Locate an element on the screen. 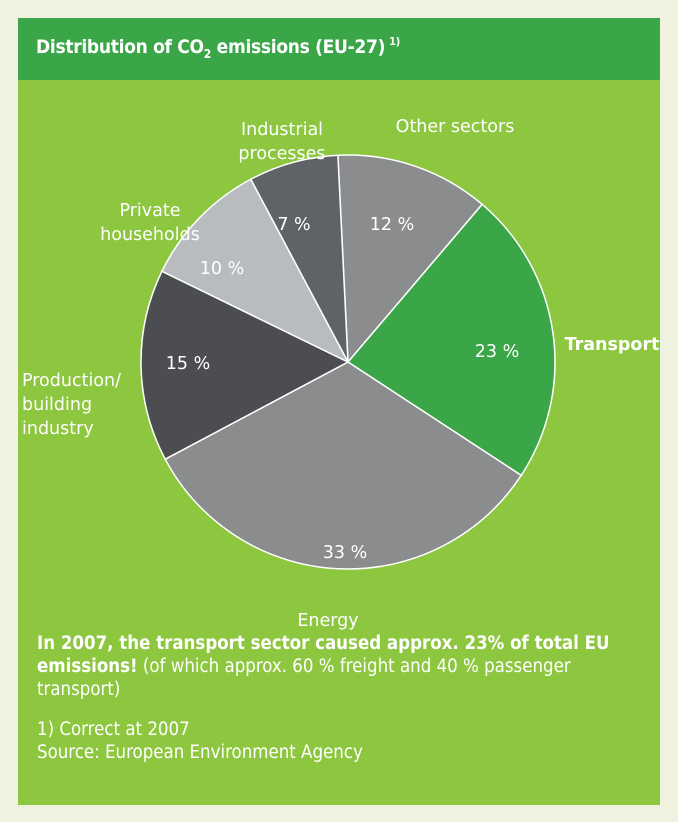  chart-title: Distribution of CO2 emissions (EU-27) 1) is located at coordinates (218, 48).